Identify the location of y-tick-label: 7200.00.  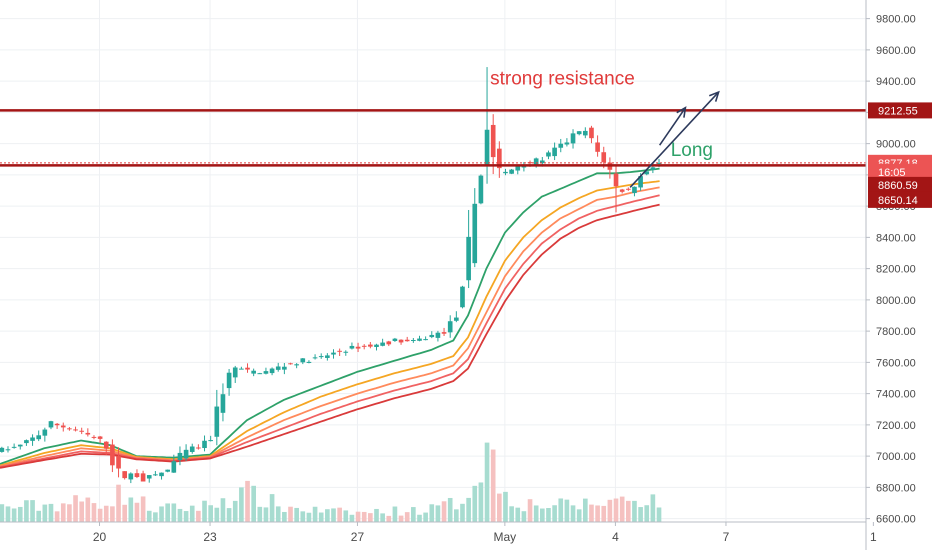
(896, 426).